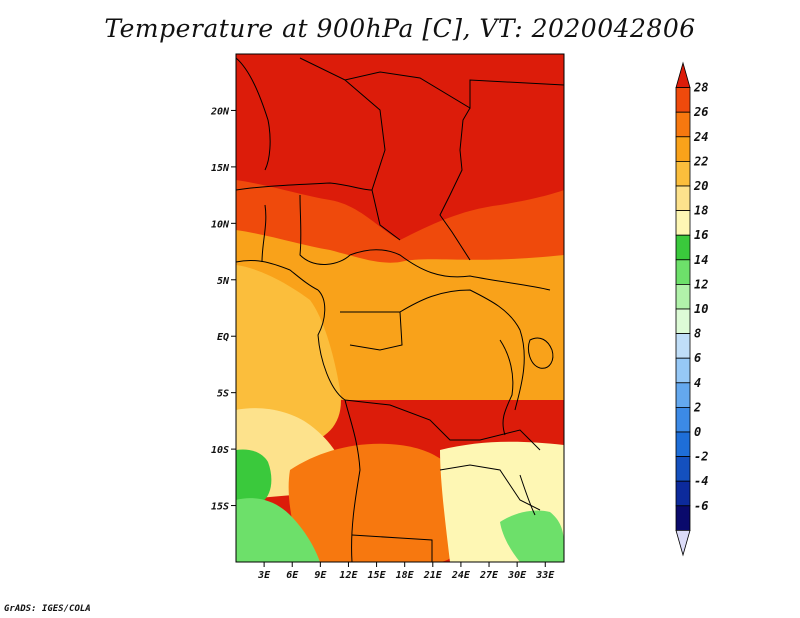 The height and width of the screenshot is (618, 800). Describe the element at coordinates (517, 575) in the screenshot. I see `lon-tick-label: 30E` at that location.